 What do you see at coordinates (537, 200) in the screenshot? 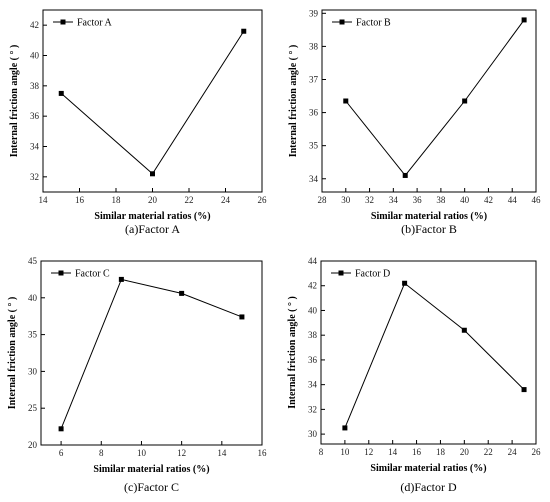
I see `x-tick-label: 46` at bounding box center [537, 200].